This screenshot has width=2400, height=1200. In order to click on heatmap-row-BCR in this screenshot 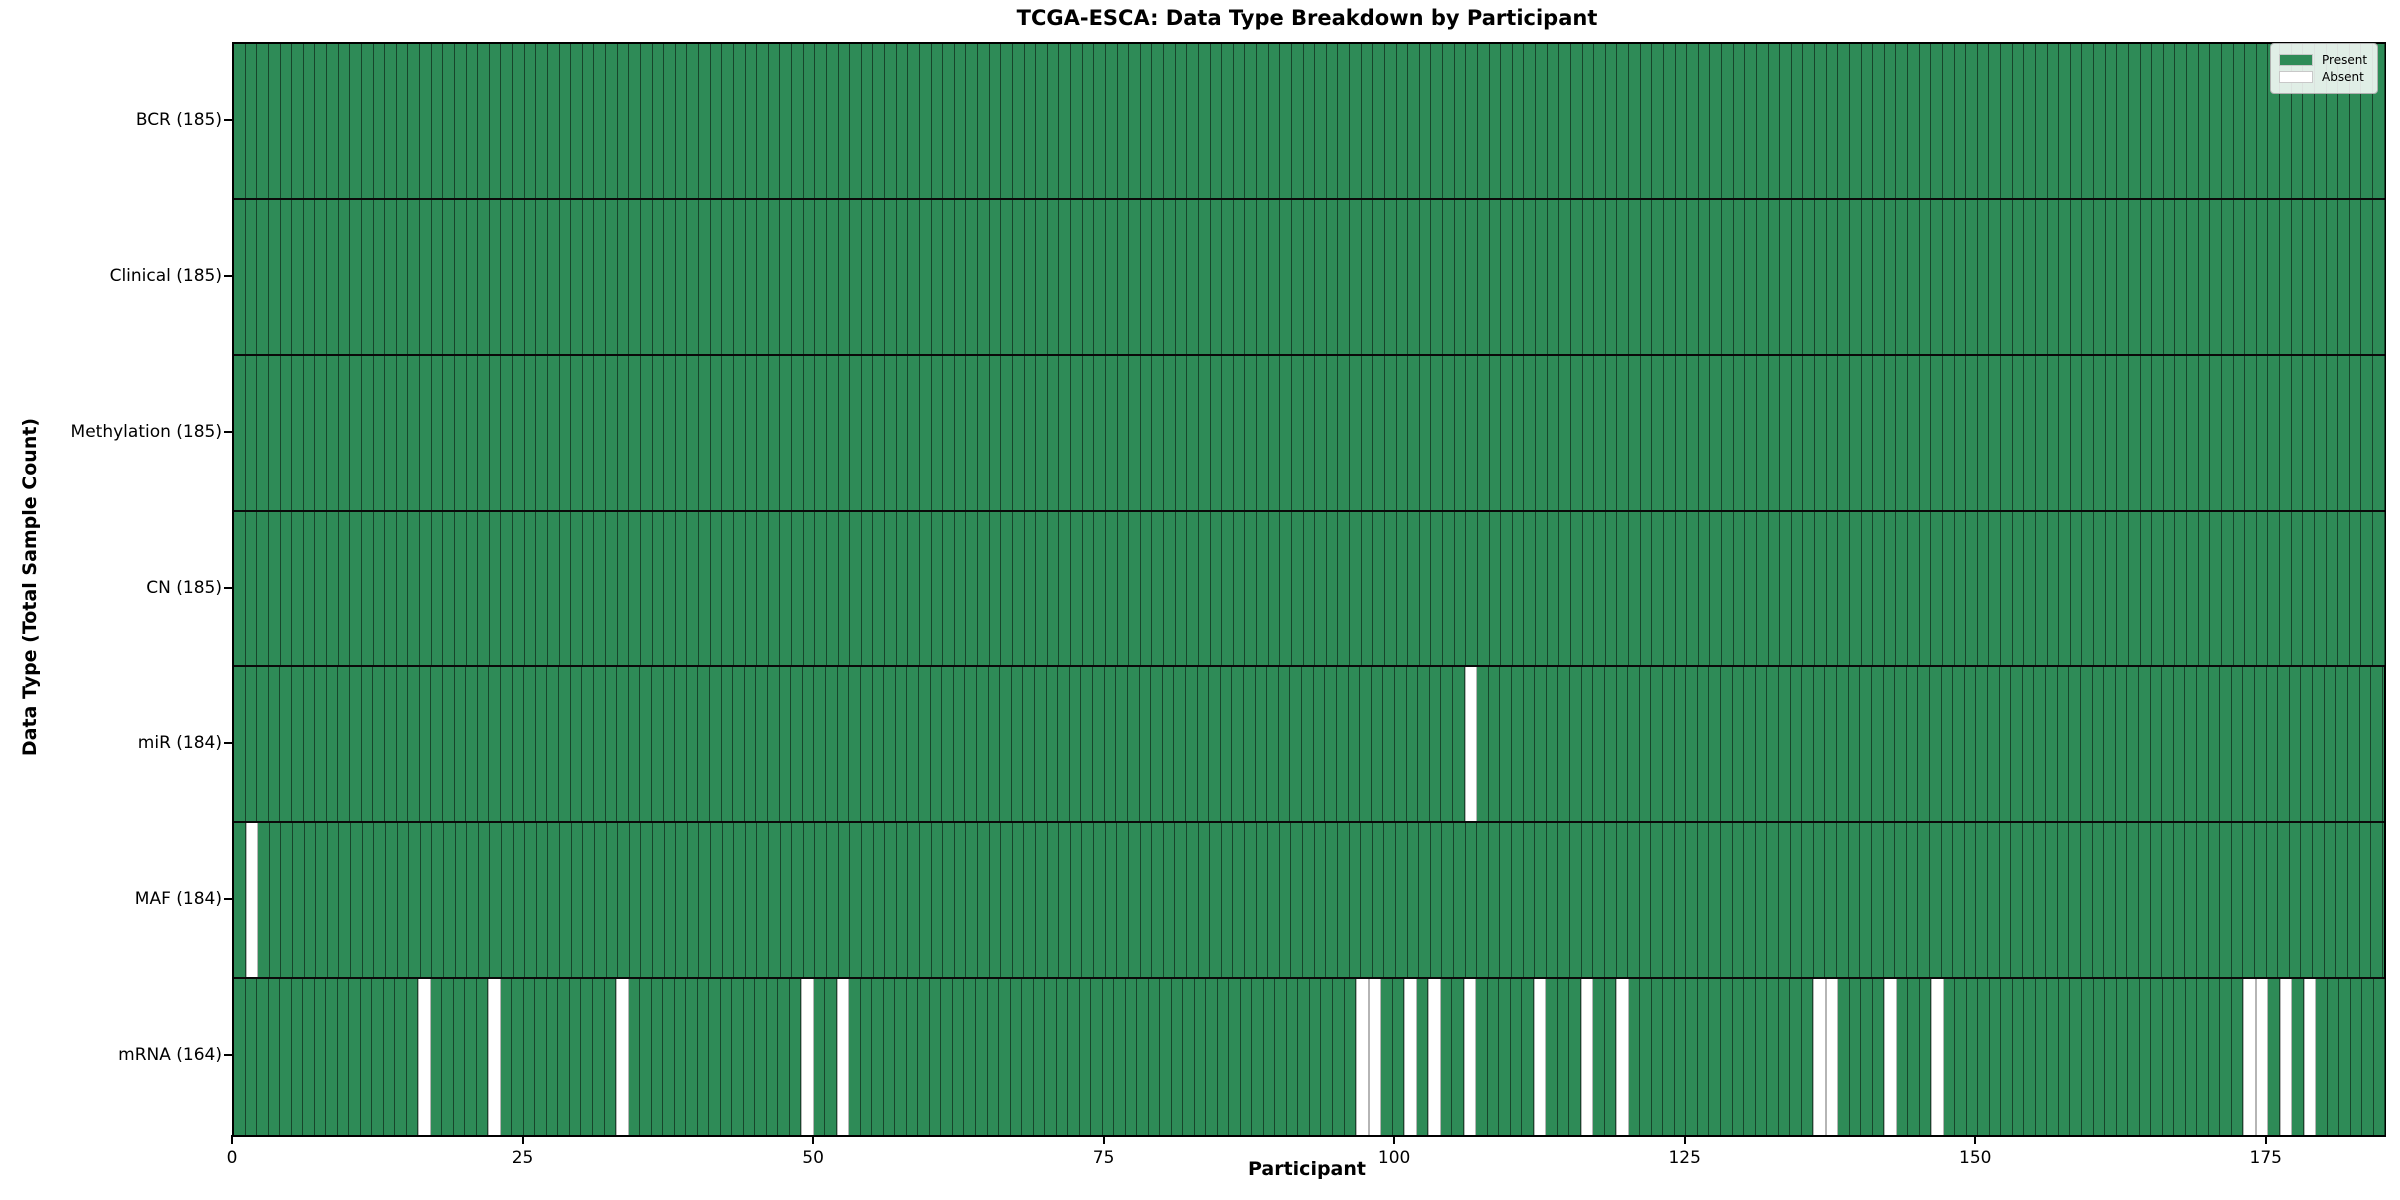, I will do `click(1309, 122)`.